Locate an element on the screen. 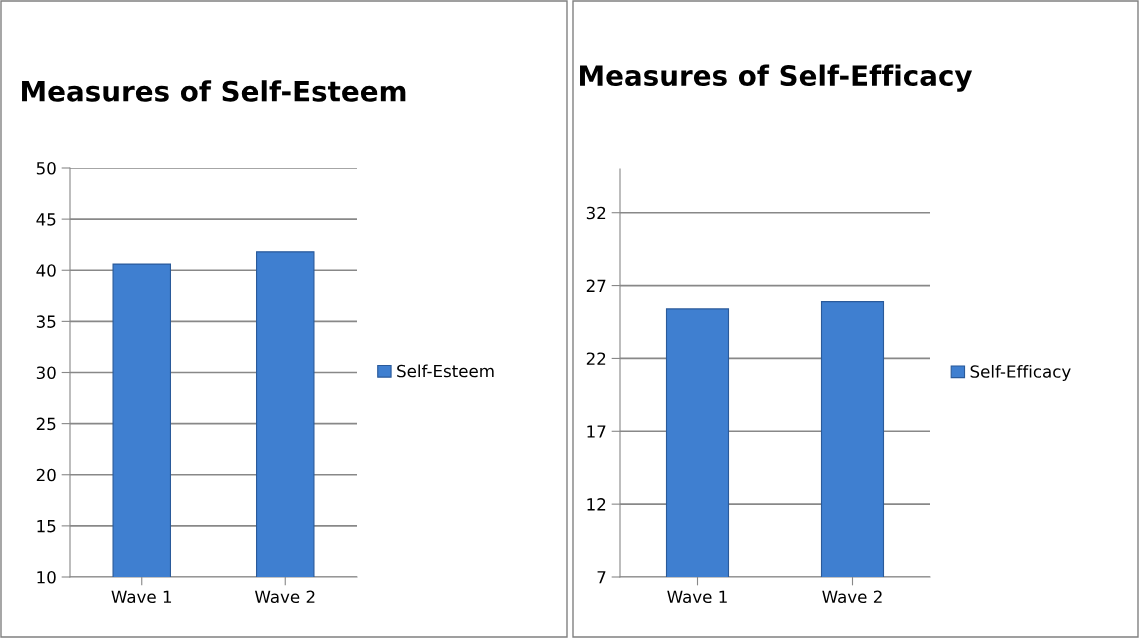  y-tick-label: 30 is located at coordinates (46, 373).